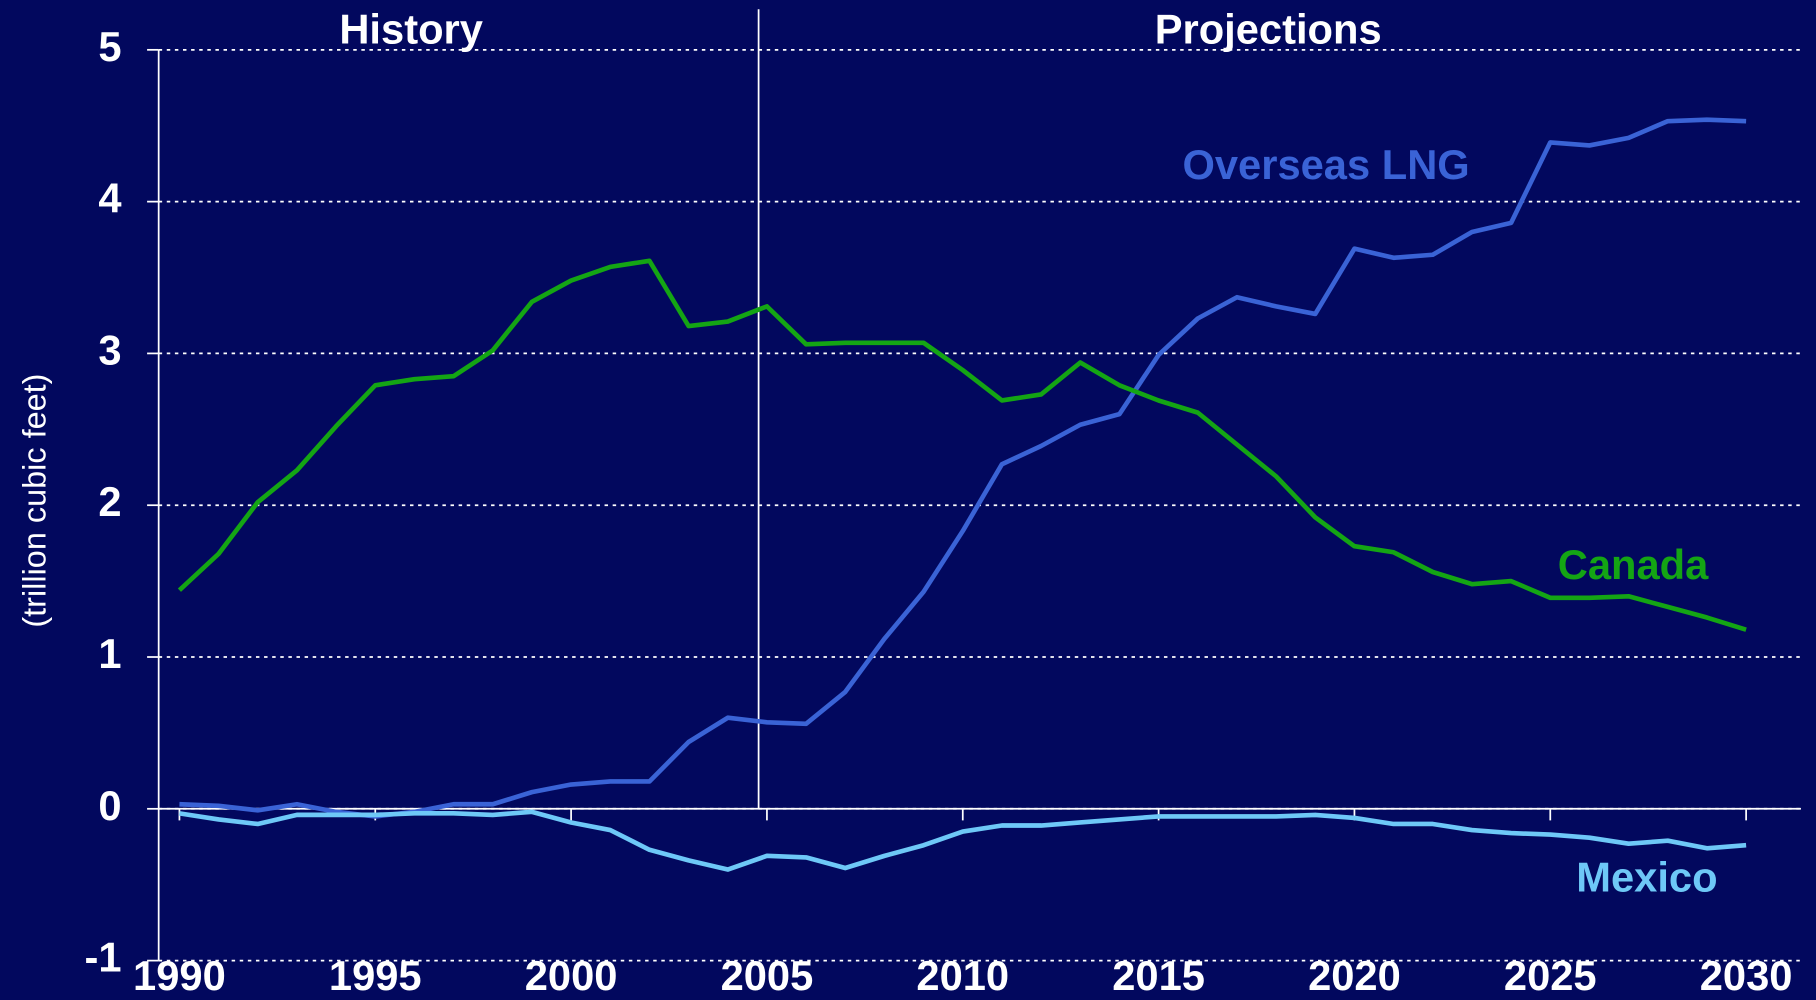 The image size is (1816, 1000). What do you see at coordinates (1550, 975) in the screenshot?
I see `x-tick-label: 2025` at bounding box center [1550, 975].